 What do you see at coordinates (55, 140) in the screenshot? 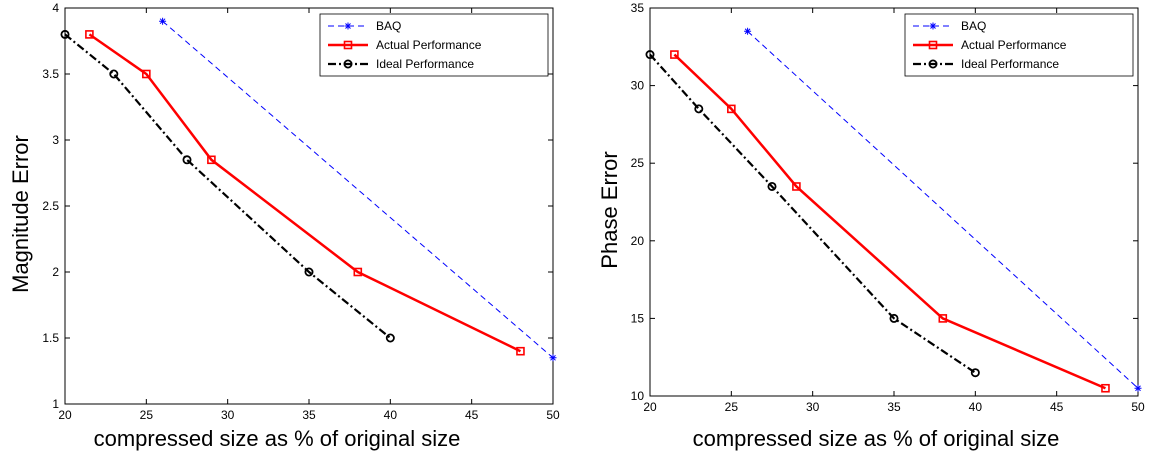
I see `y-tick-label: 3` at bounding box center [55, 140].